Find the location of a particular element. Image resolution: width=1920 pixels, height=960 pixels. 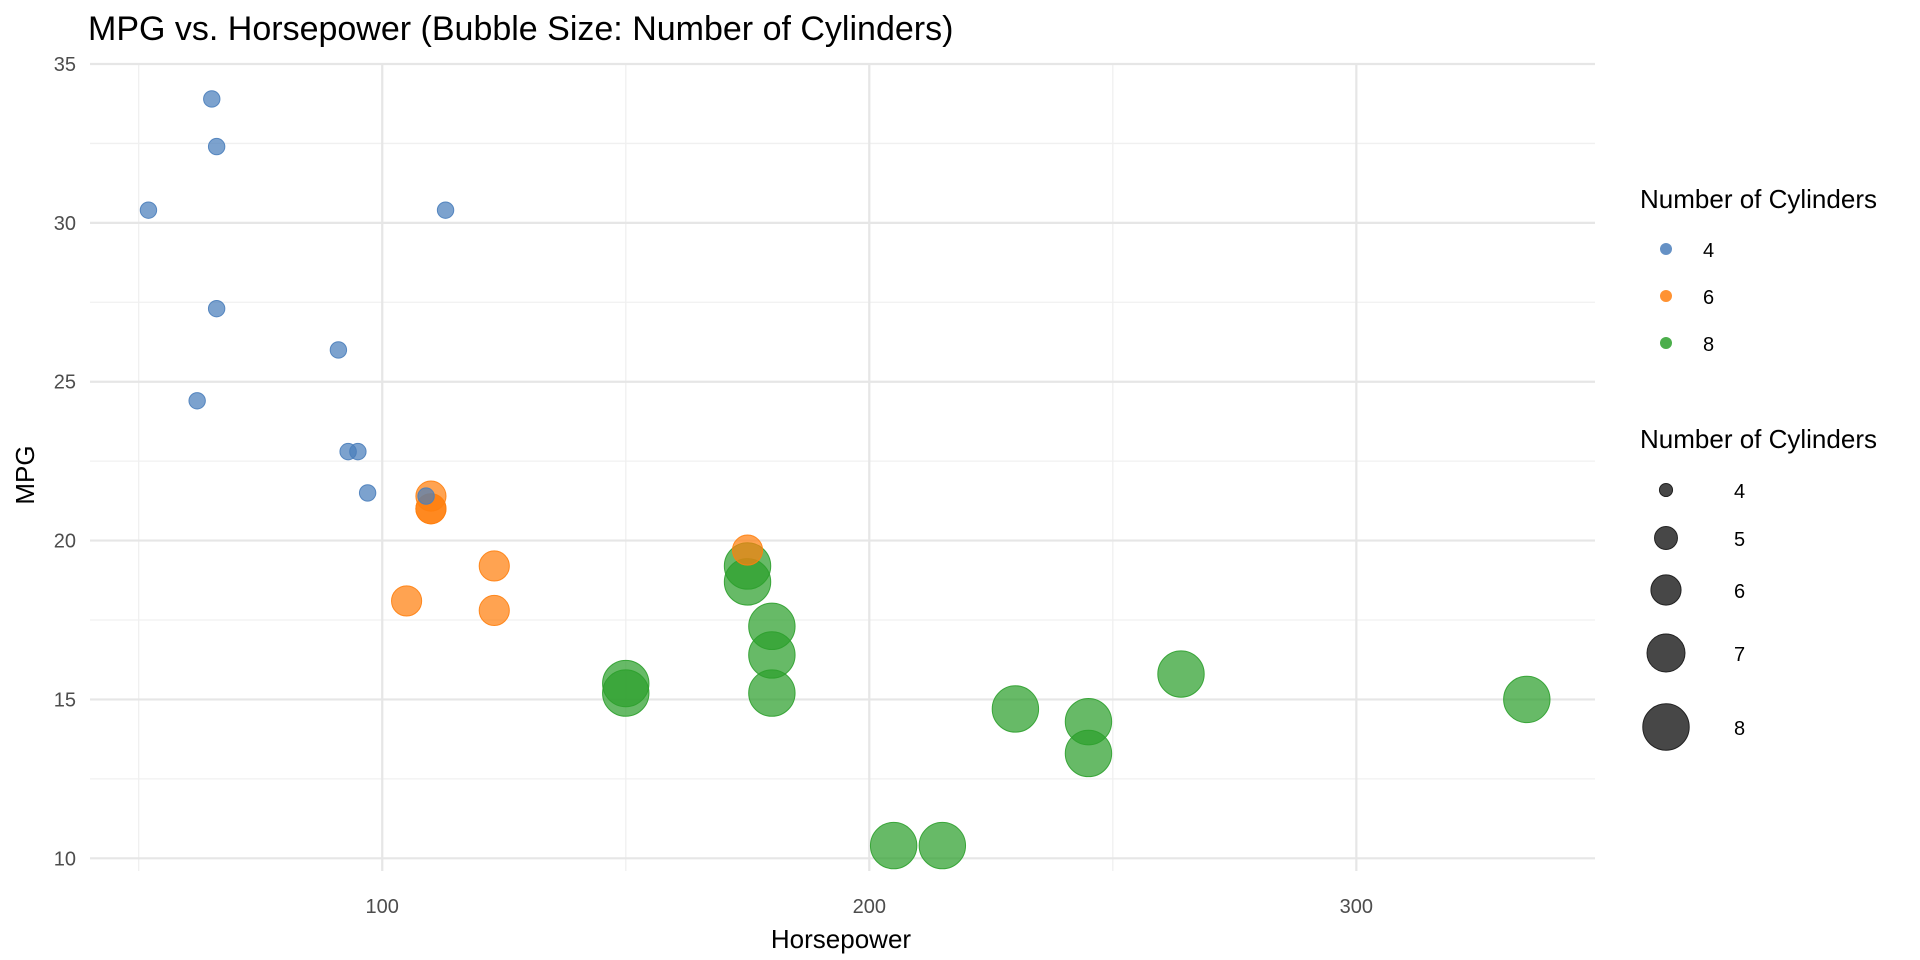

y-tick-label: 15 is located at coordinates (65, 700).